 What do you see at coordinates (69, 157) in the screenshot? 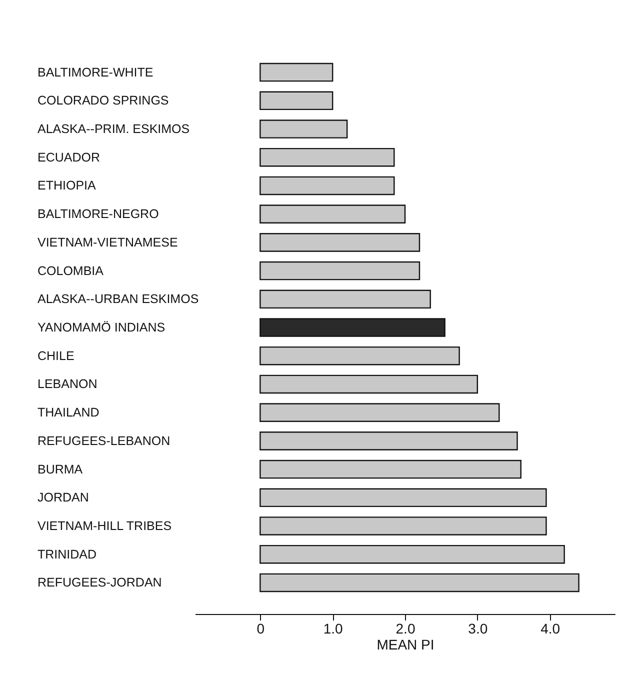
I see `y-tick-label: ECUADOR` at bounding box center [69, 157].